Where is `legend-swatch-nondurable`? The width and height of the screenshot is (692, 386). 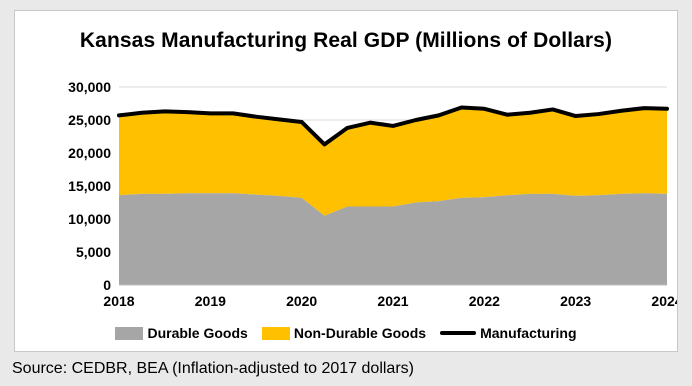 legend-swatch-nondurable is located at coordinates (276, 333).